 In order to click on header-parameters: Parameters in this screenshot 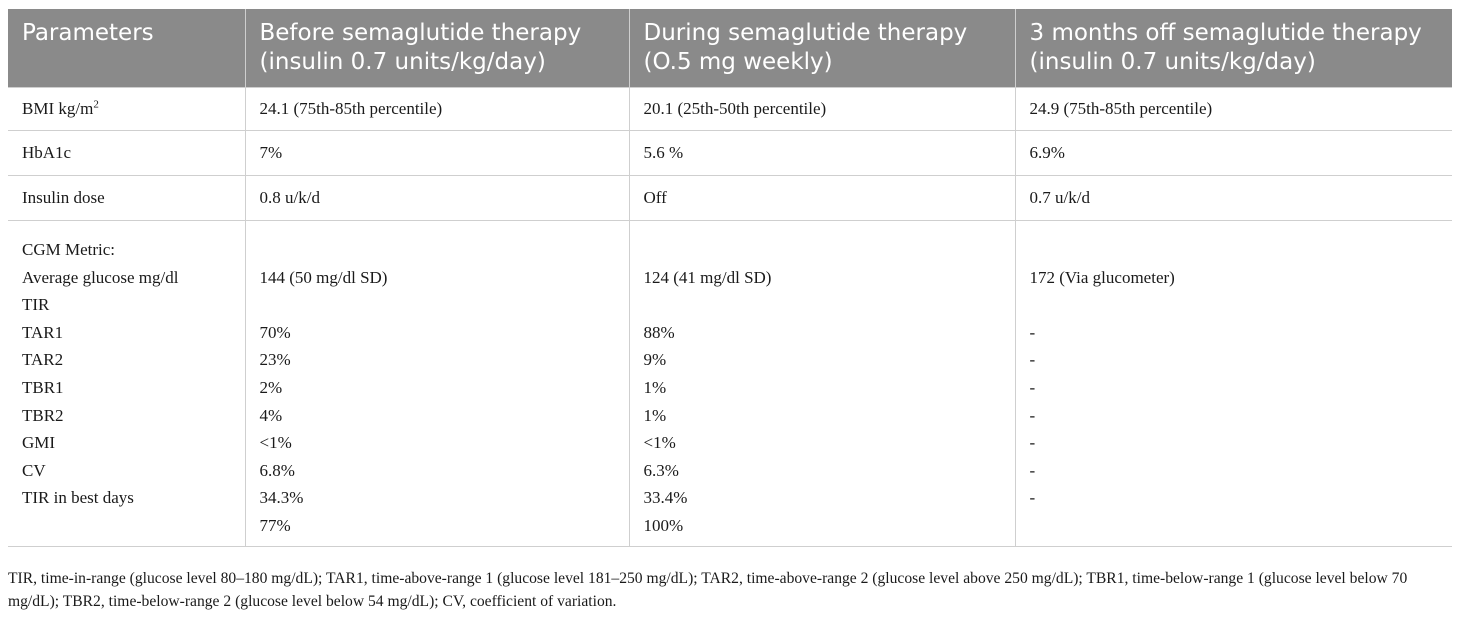, I will do `click(126, 48)`.